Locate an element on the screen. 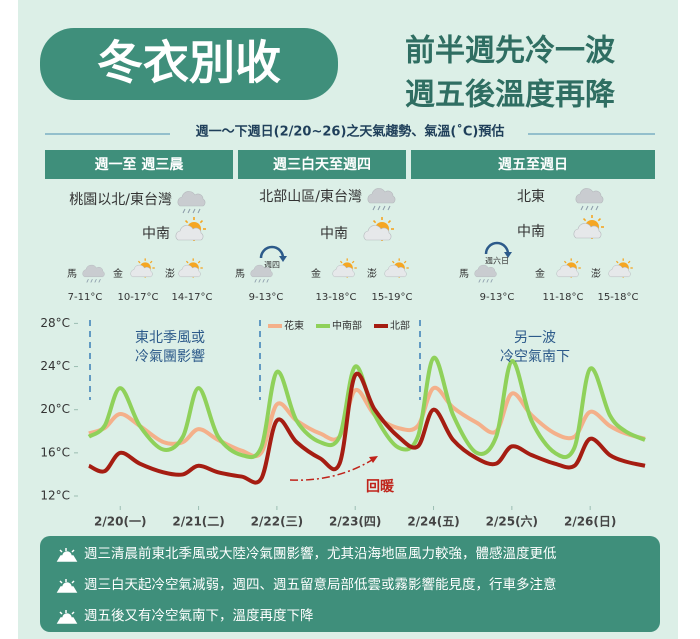 The image size is (700, 639). title: 冬衣別收 is located at coordinates (189, 63).